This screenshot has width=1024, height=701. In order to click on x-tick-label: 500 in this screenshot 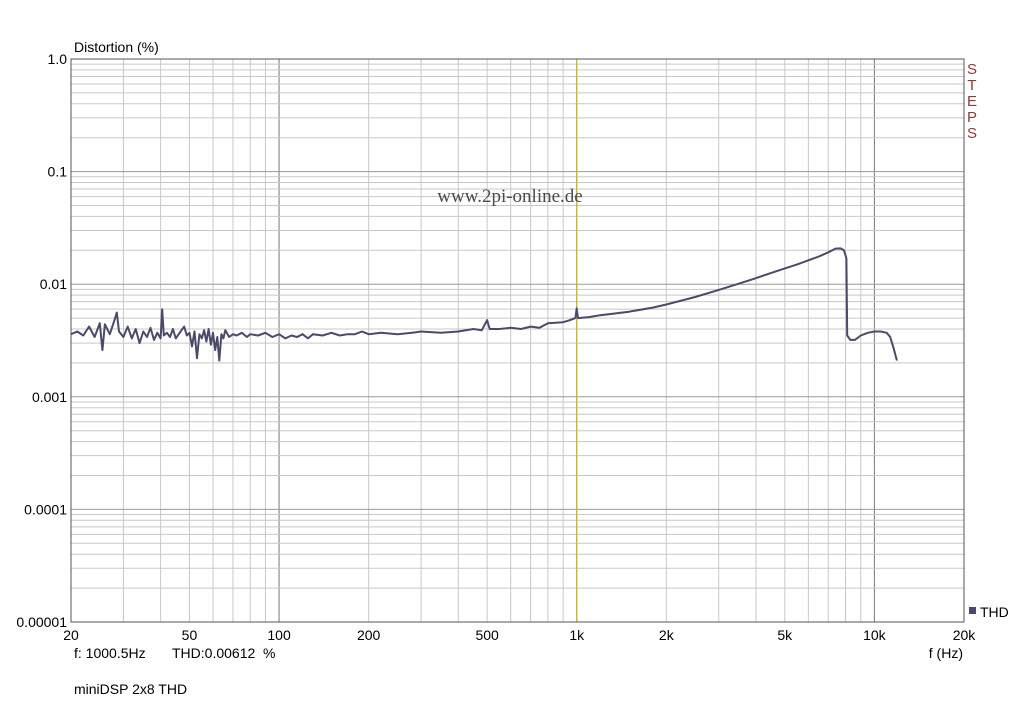, I will do `click(487, 635)`.